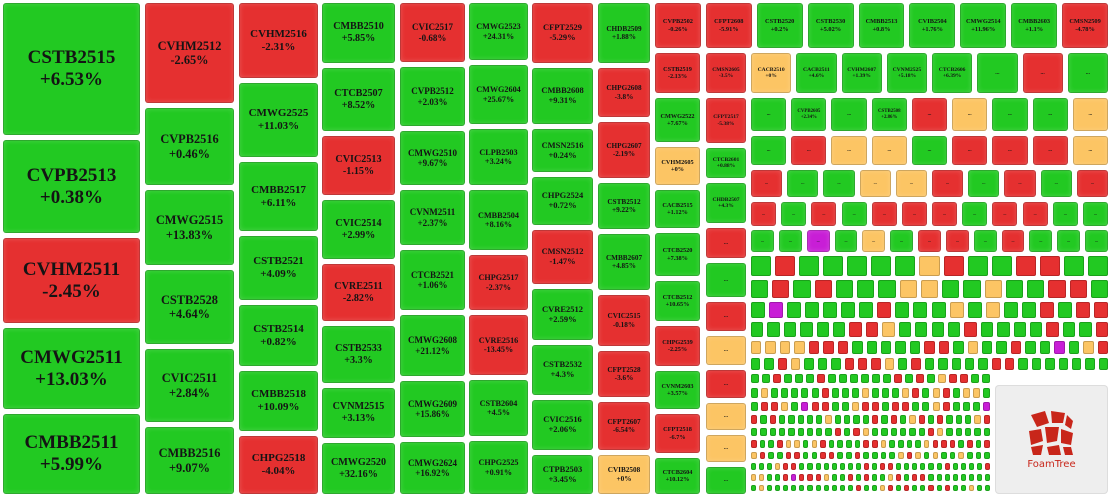 Image resolution: width=1113 pixels, height=497 pixels. I want to click on tile: CSTB2514 +0.82%, so click(278, 335).